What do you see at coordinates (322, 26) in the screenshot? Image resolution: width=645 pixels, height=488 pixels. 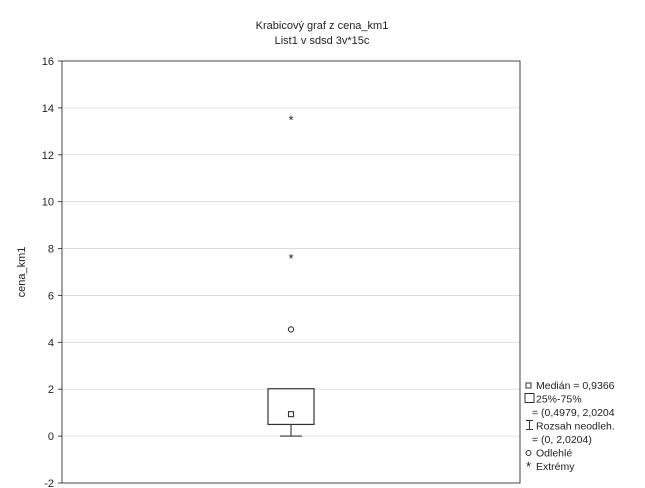 I see `chart-title: Krabicový graf z cena_km1` at bounding box center [322, 26].